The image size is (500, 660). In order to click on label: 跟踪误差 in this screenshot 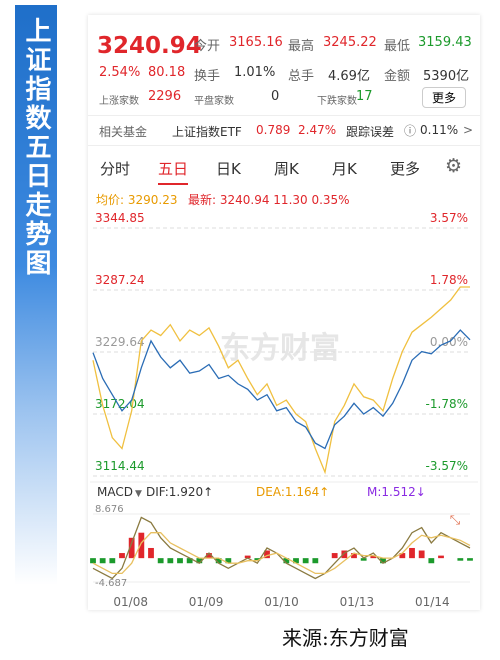, I will do `click(370, 132)`.